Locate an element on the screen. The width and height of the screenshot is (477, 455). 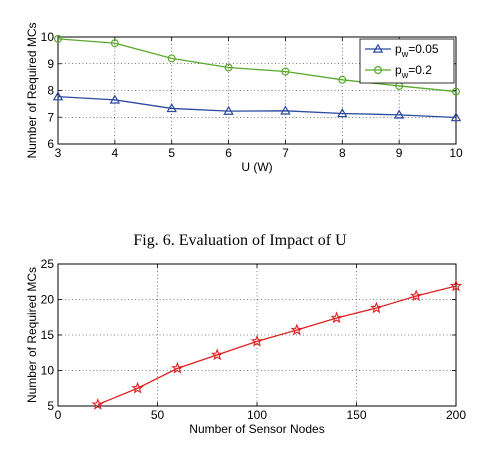
x-tick-label: 0 is located at coordinates (58, 415).